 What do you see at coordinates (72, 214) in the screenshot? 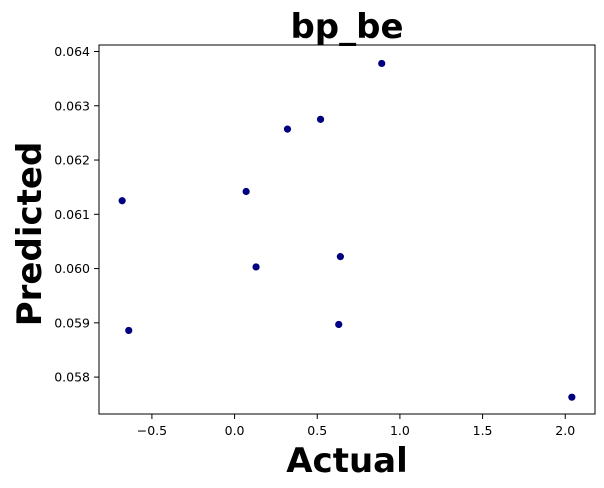
I see `y-tick-label: 0.061` at bounding box center [72, 214].